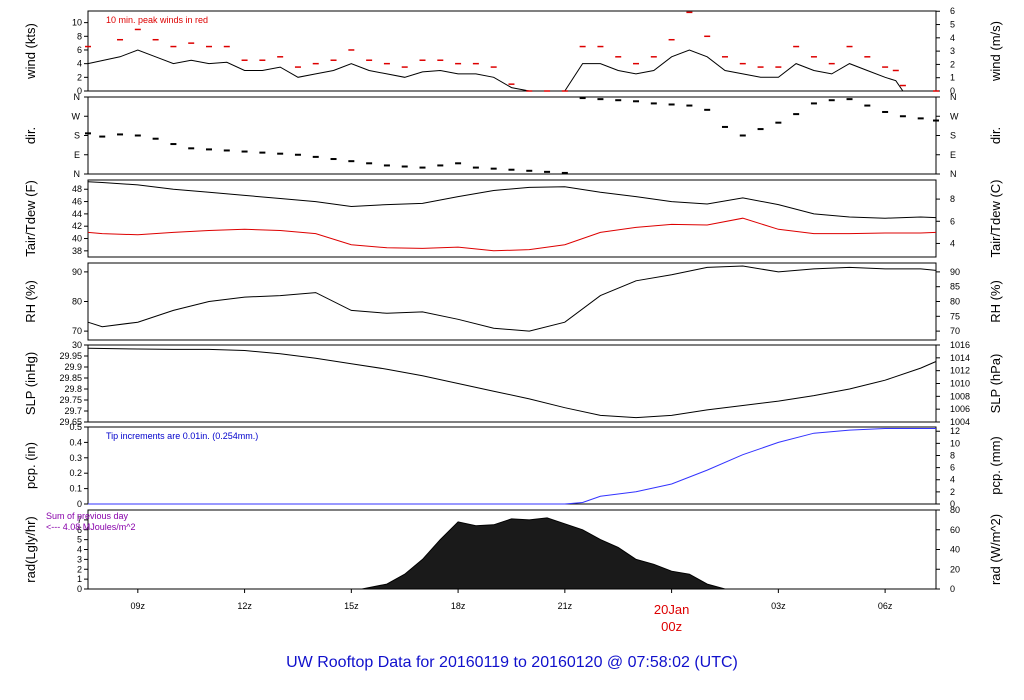  Describe the element at coordinates (77, 23) in the screenshot. I see `left-tick-label: 10` at that location.